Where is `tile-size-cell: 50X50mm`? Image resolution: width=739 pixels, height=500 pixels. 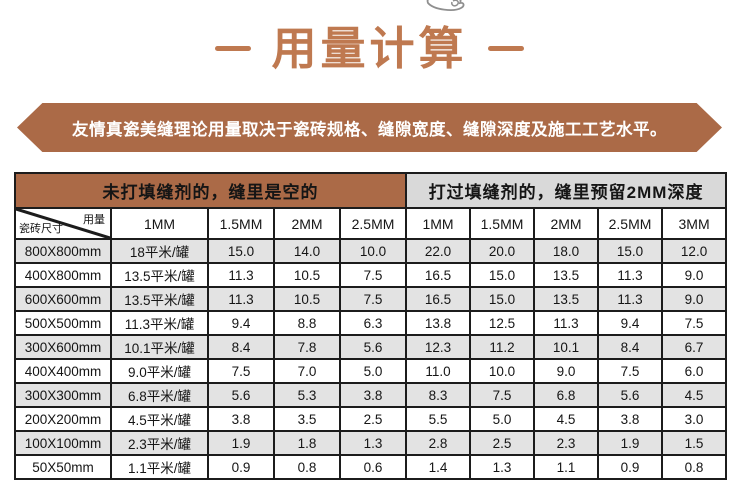 tile-size-cell: 50X50mm is located at coordinates (63, 467).